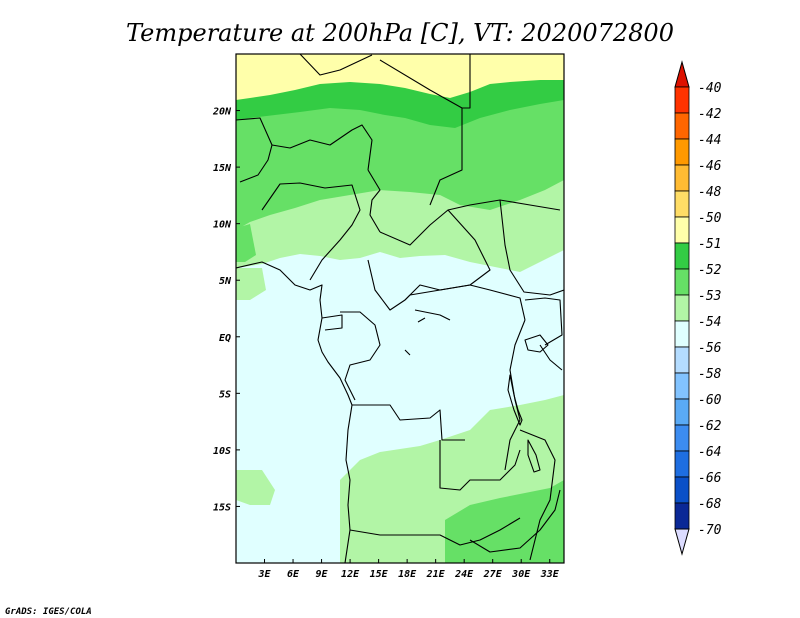 The image size is (800, 618). Describe the element at coordinates (255, 487) in the screenshot. I see `shade-minus-54-southwest` at that location.